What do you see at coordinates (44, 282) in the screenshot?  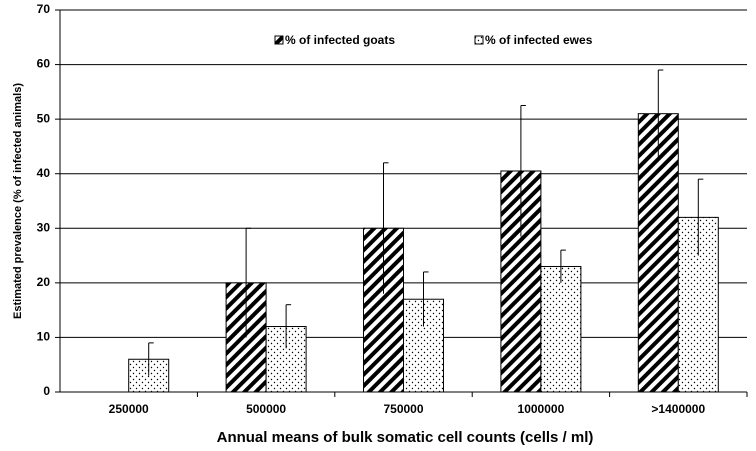 I see `y-tick-label: 20` at bounding box center [44, 282].